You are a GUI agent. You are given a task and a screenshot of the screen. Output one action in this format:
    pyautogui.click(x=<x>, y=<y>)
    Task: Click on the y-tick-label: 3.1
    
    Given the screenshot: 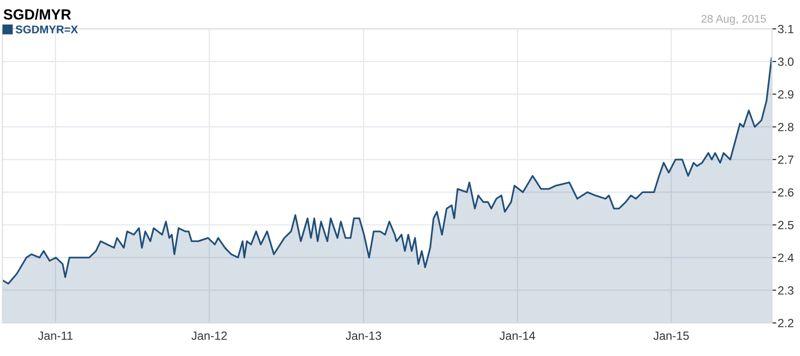 What is the action you would take?
    pyautogui.click(x=786, y=29)
    